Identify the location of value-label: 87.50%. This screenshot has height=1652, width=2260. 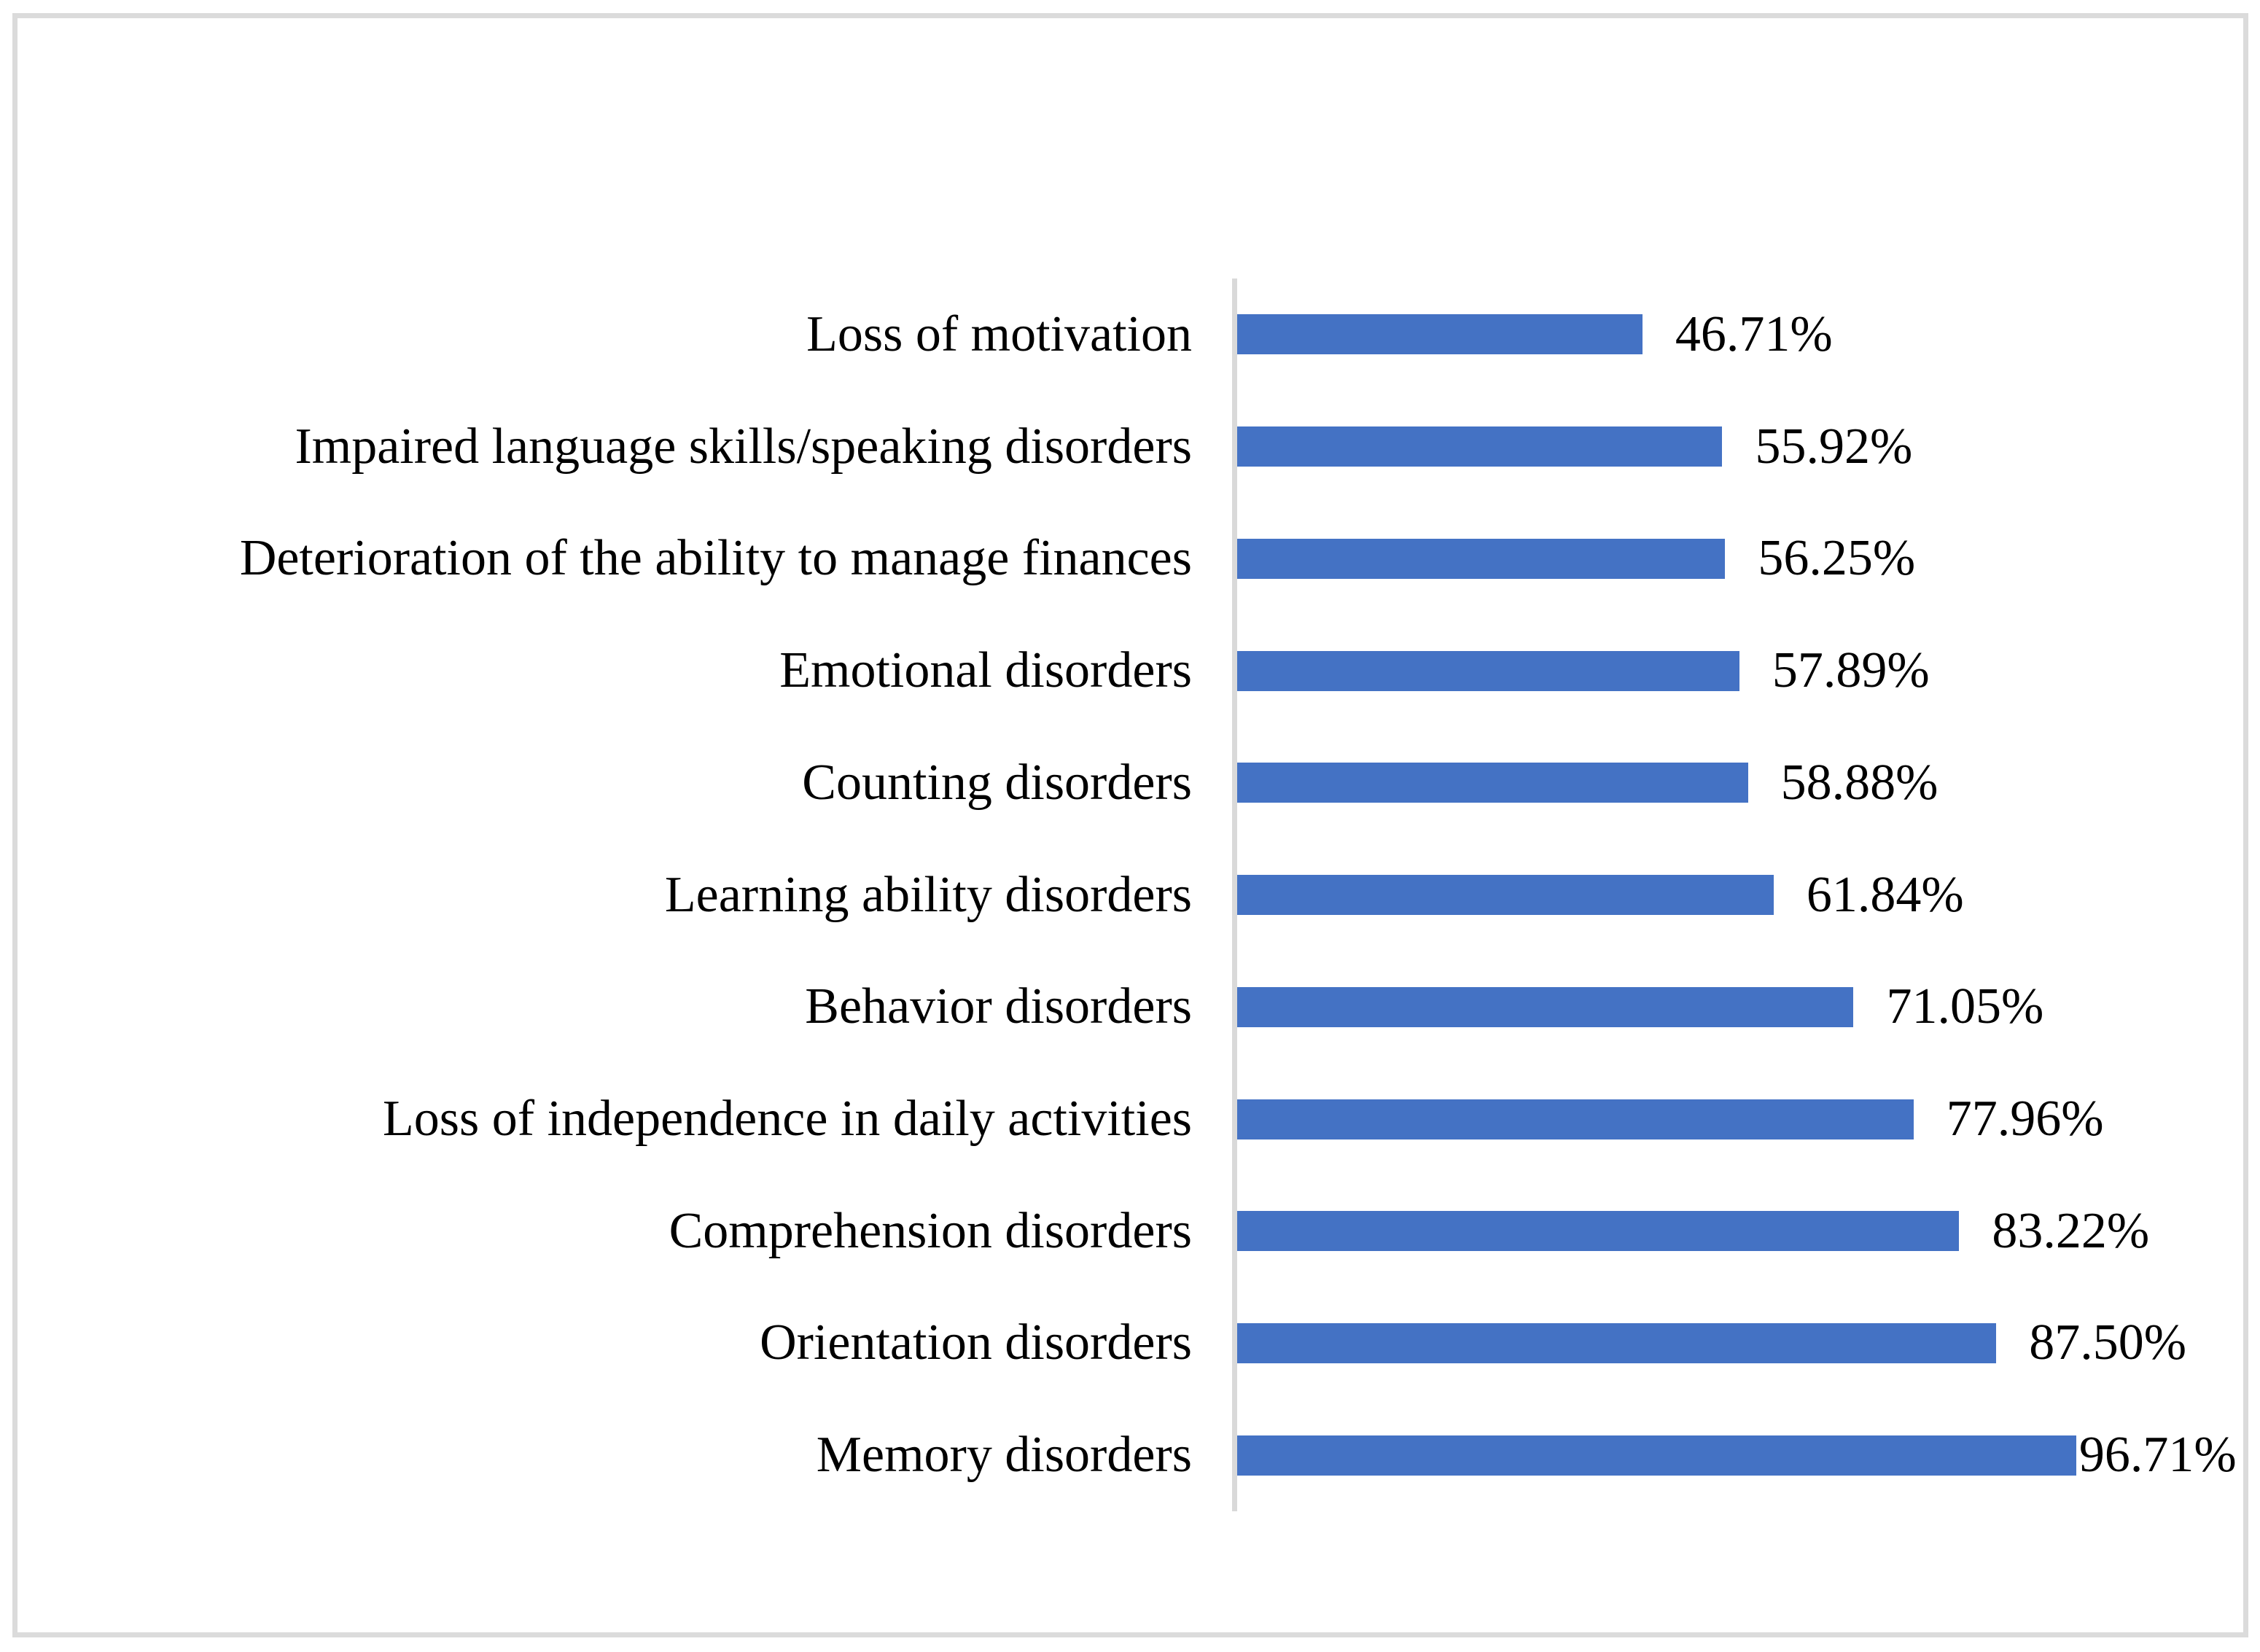
(2108, 1342).